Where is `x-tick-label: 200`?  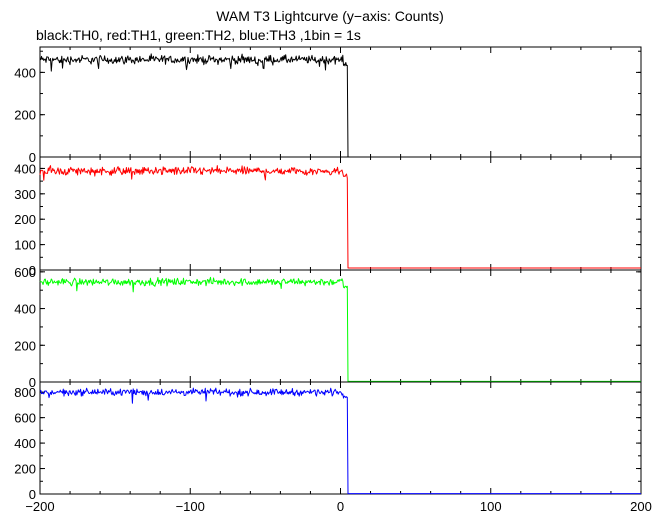
x-tick-label: 200 is located at coordinates (641, 506).